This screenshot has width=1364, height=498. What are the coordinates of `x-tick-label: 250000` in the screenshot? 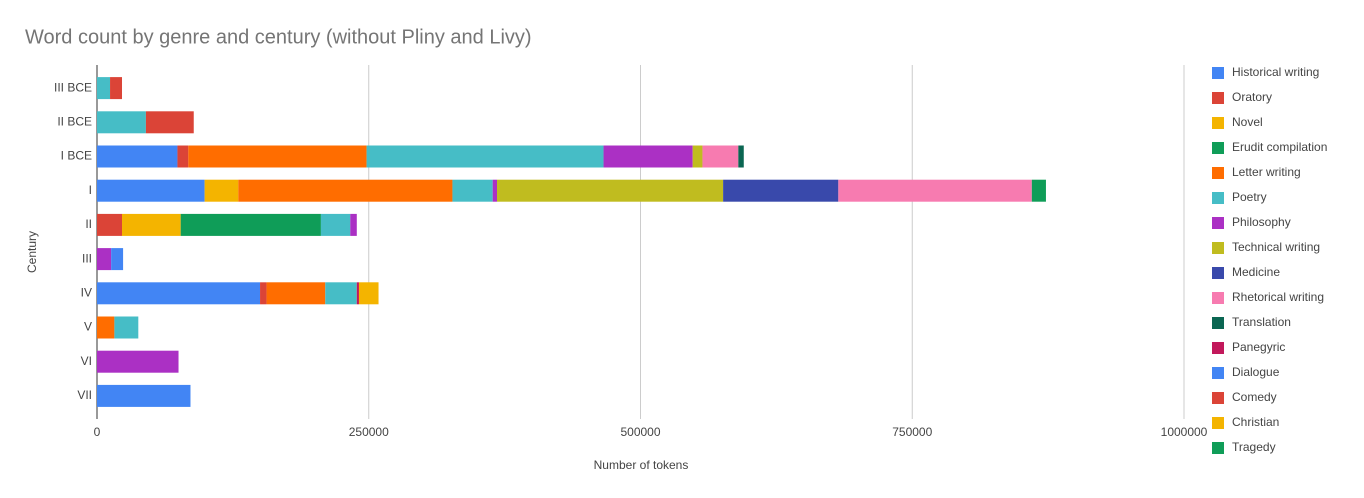 It's located at (369, 432).